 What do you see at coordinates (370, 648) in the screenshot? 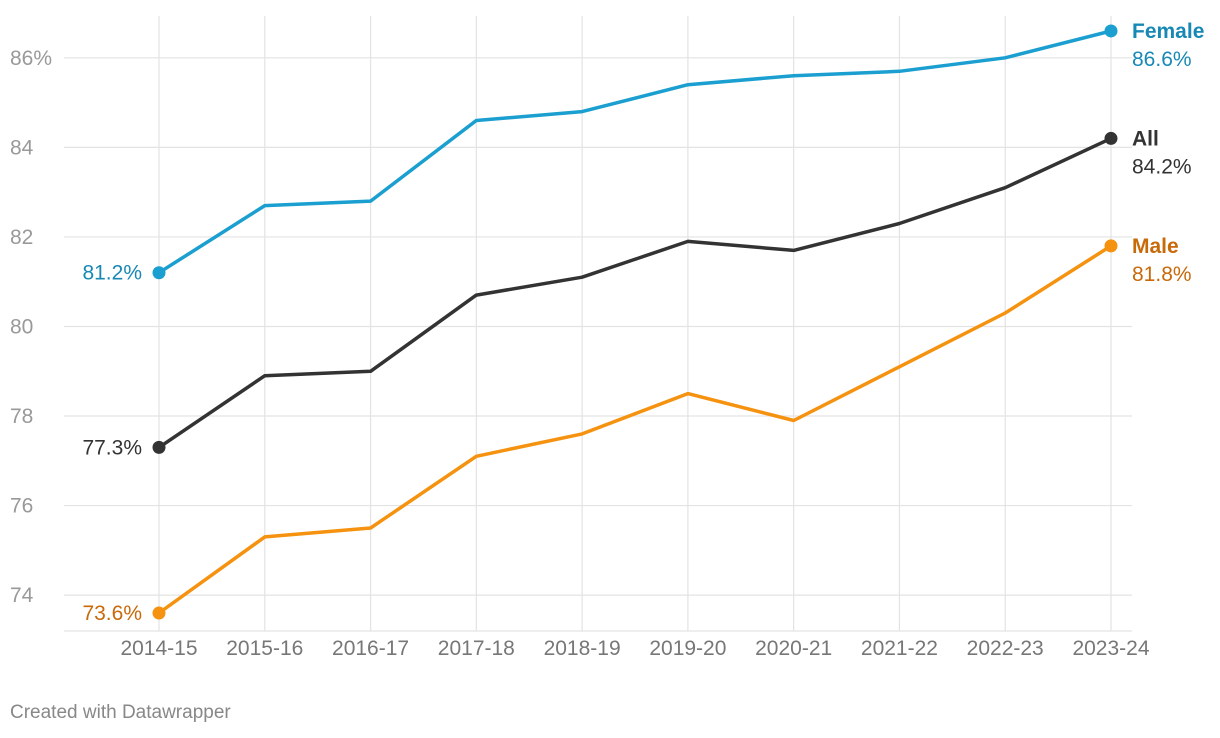
I see `x-tick-label-2016-17: 2016-17` at bounding box center [370, 648].